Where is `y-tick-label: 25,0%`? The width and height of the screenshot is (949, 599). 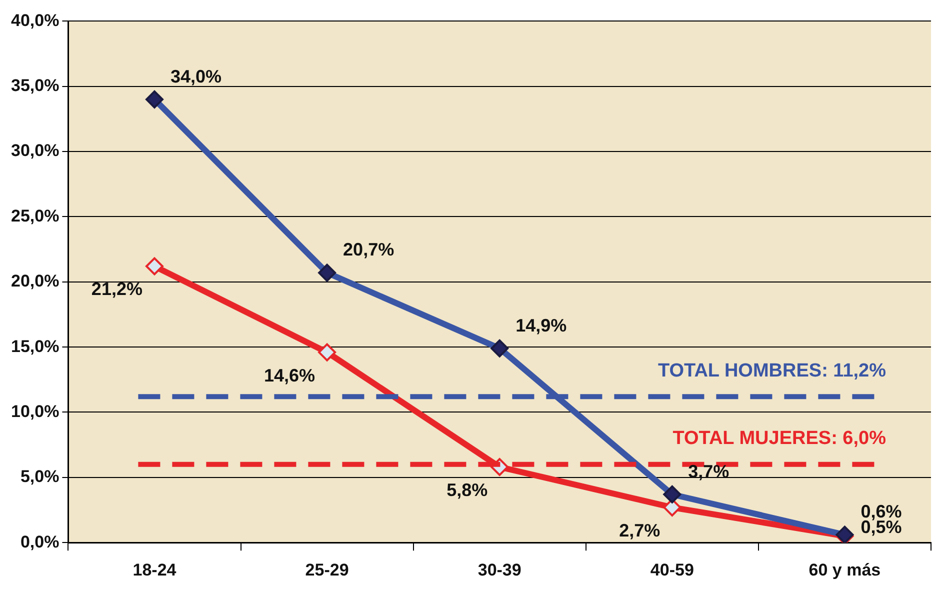 y-tick-label: 25,0% is located at coordinates (35, 216).